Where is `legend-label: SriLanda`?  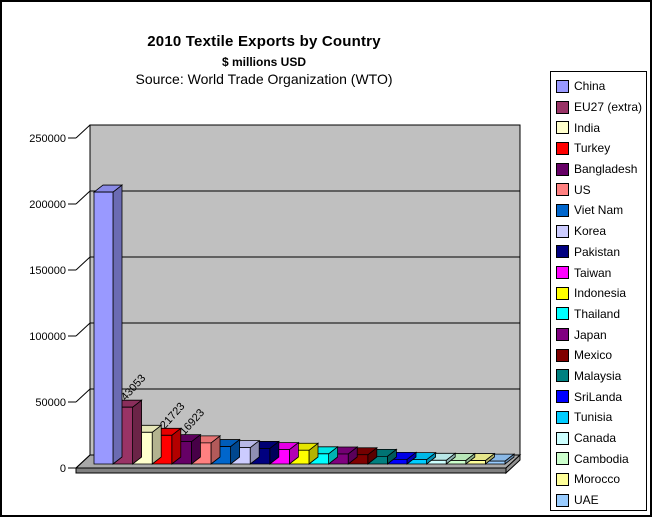 legend-label: SriLanda is located at coordinates (598, 396).